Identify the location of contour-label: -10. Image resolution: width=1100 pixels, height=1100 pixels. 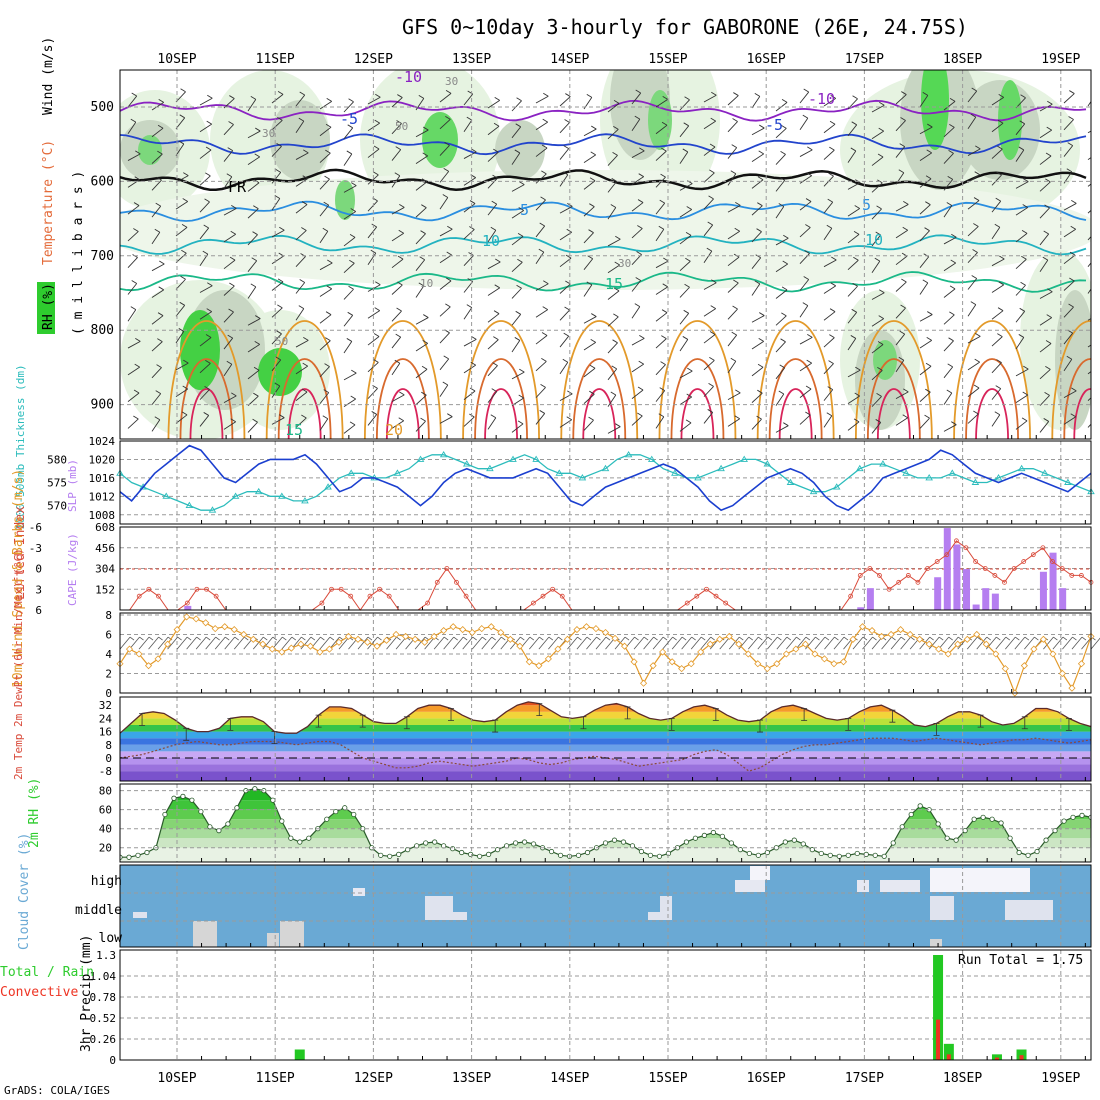
(408, 77).